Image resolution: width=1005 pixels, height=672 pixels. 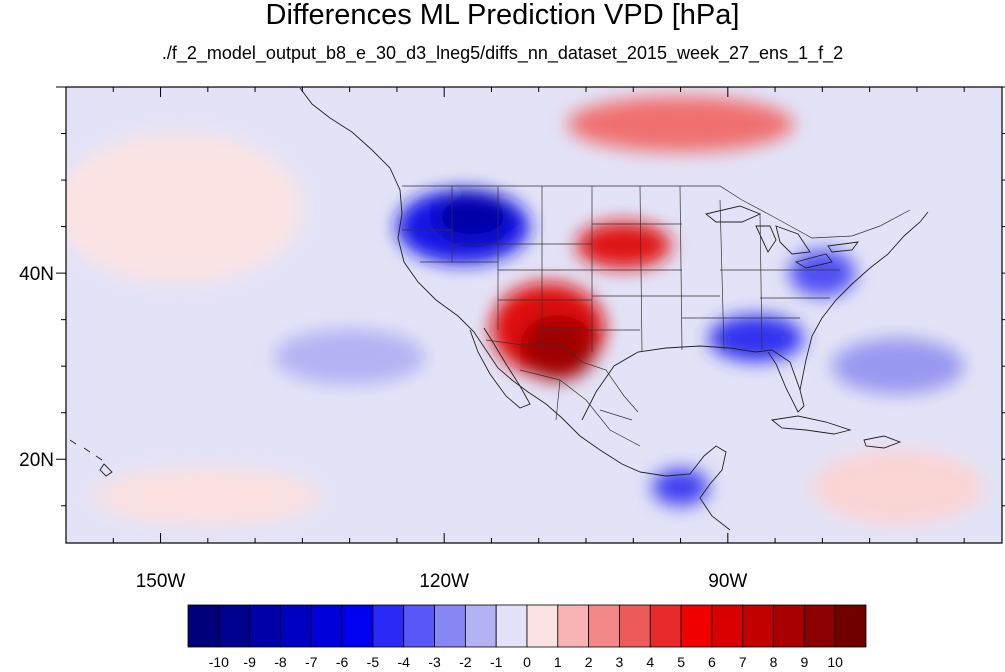 What do you see at coordinates (496, 662) in the screenshot?
I see `colorbar-label: -1` at bounding box center [496, 662].